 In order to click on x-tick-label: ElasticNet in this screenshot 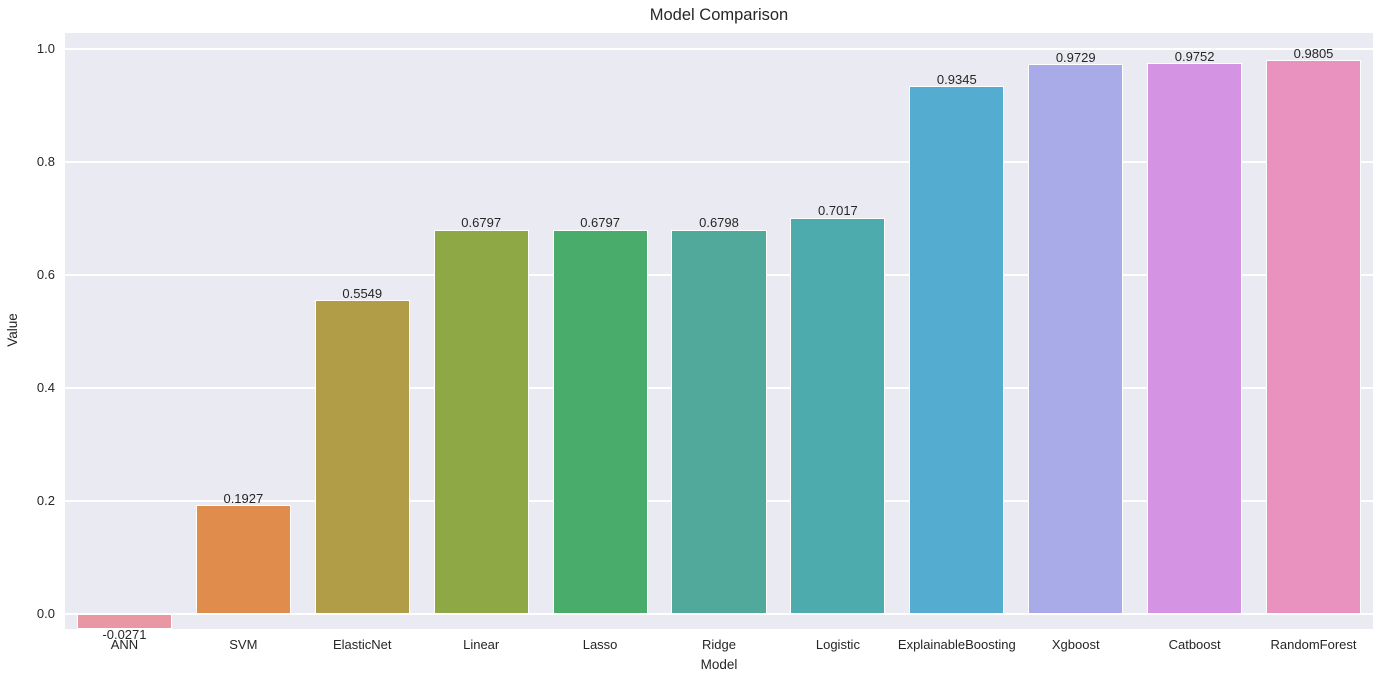, I will do `click(362, 644)`.